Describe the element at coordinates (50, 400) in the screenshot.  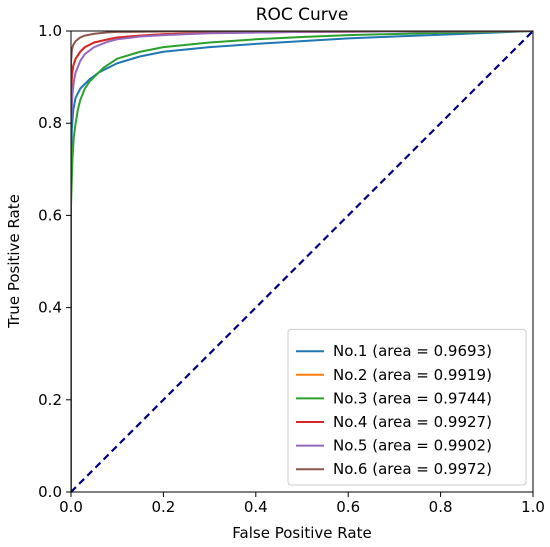
I see `y-tick-label: 0.2` at that location.